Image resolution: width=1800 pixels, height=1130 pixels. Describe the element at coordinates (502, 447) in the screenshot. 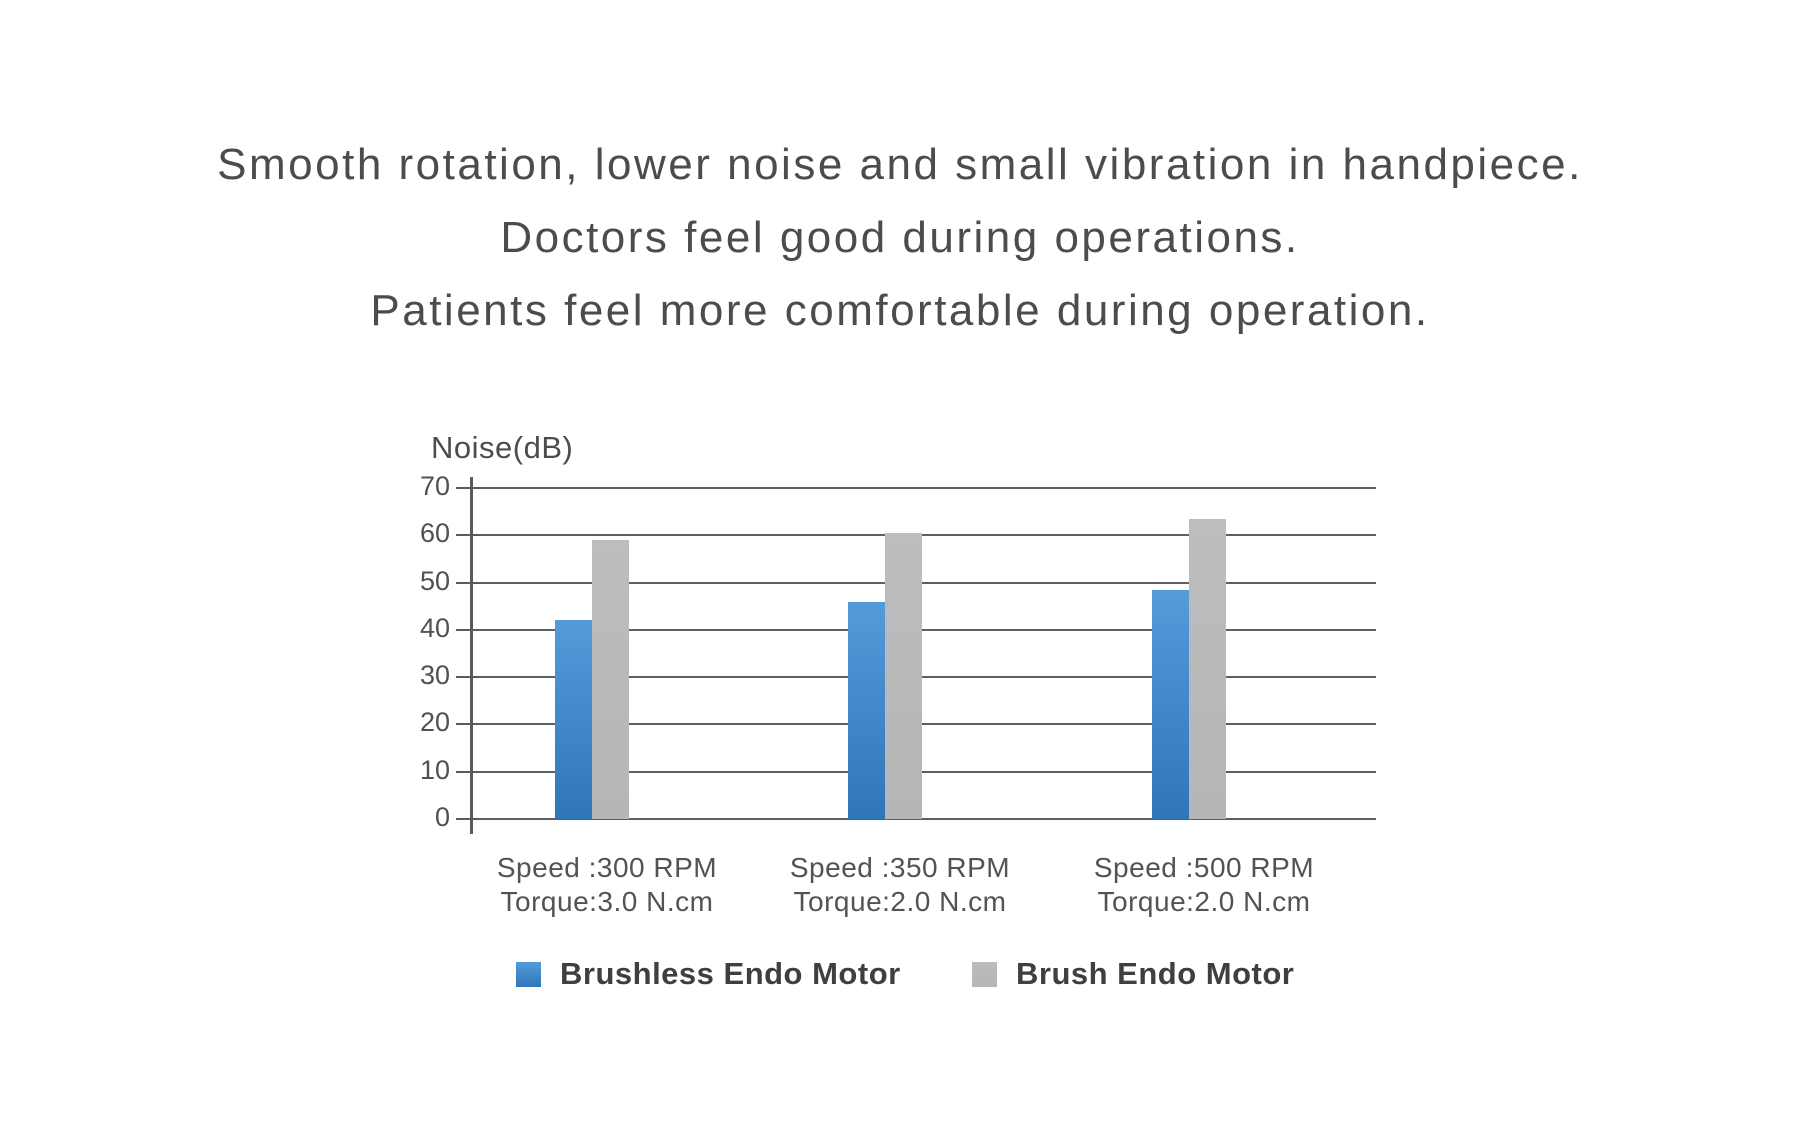

I see `y-axis-title: Noise(dB)` at that location.